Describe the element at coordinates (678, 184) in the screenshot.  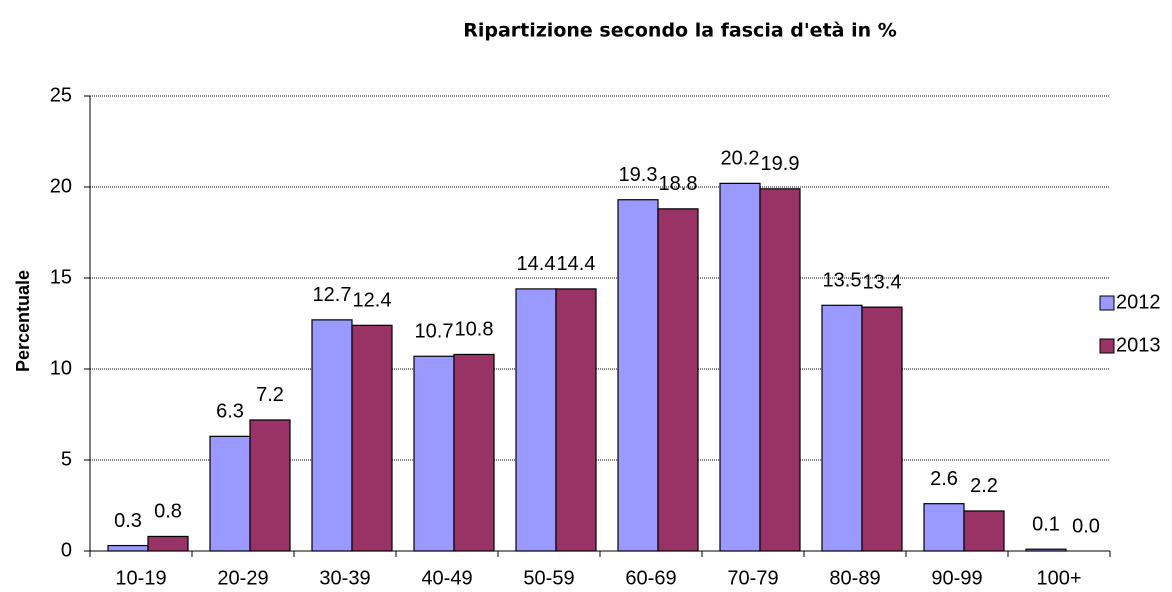
I see `value-label: 18.8` at that location.